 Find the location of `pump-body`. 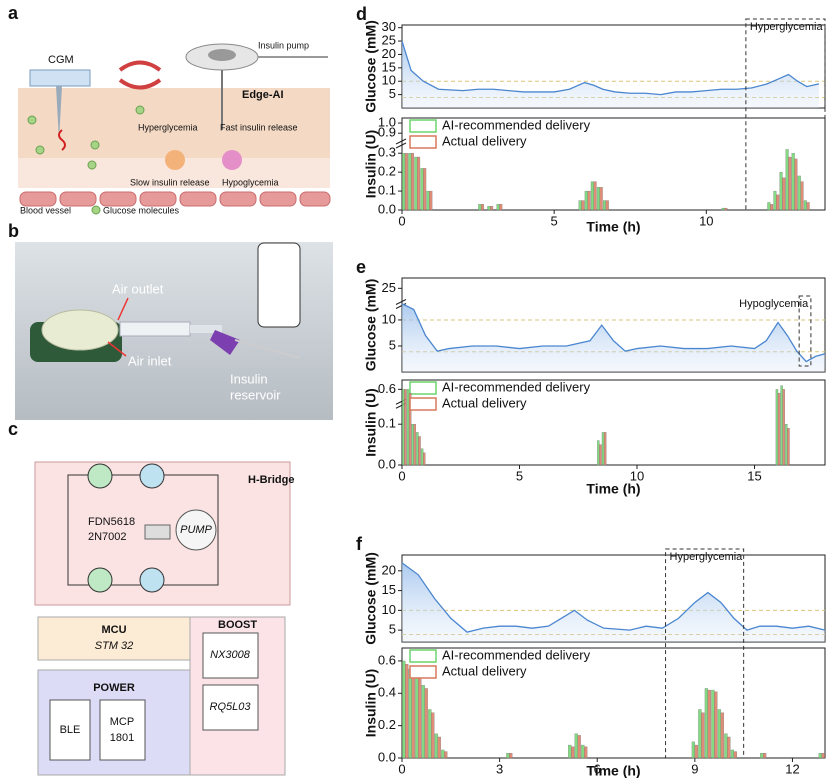

pump-body is located at coordinates (80, 330).